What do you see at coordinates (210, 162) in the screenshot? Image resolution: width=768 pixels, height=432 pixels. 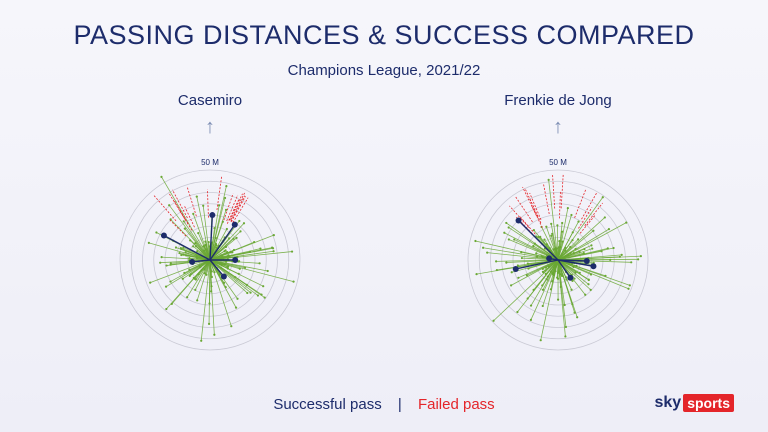 I see `scale-label: 50 M` at bounding box center [210, 162].